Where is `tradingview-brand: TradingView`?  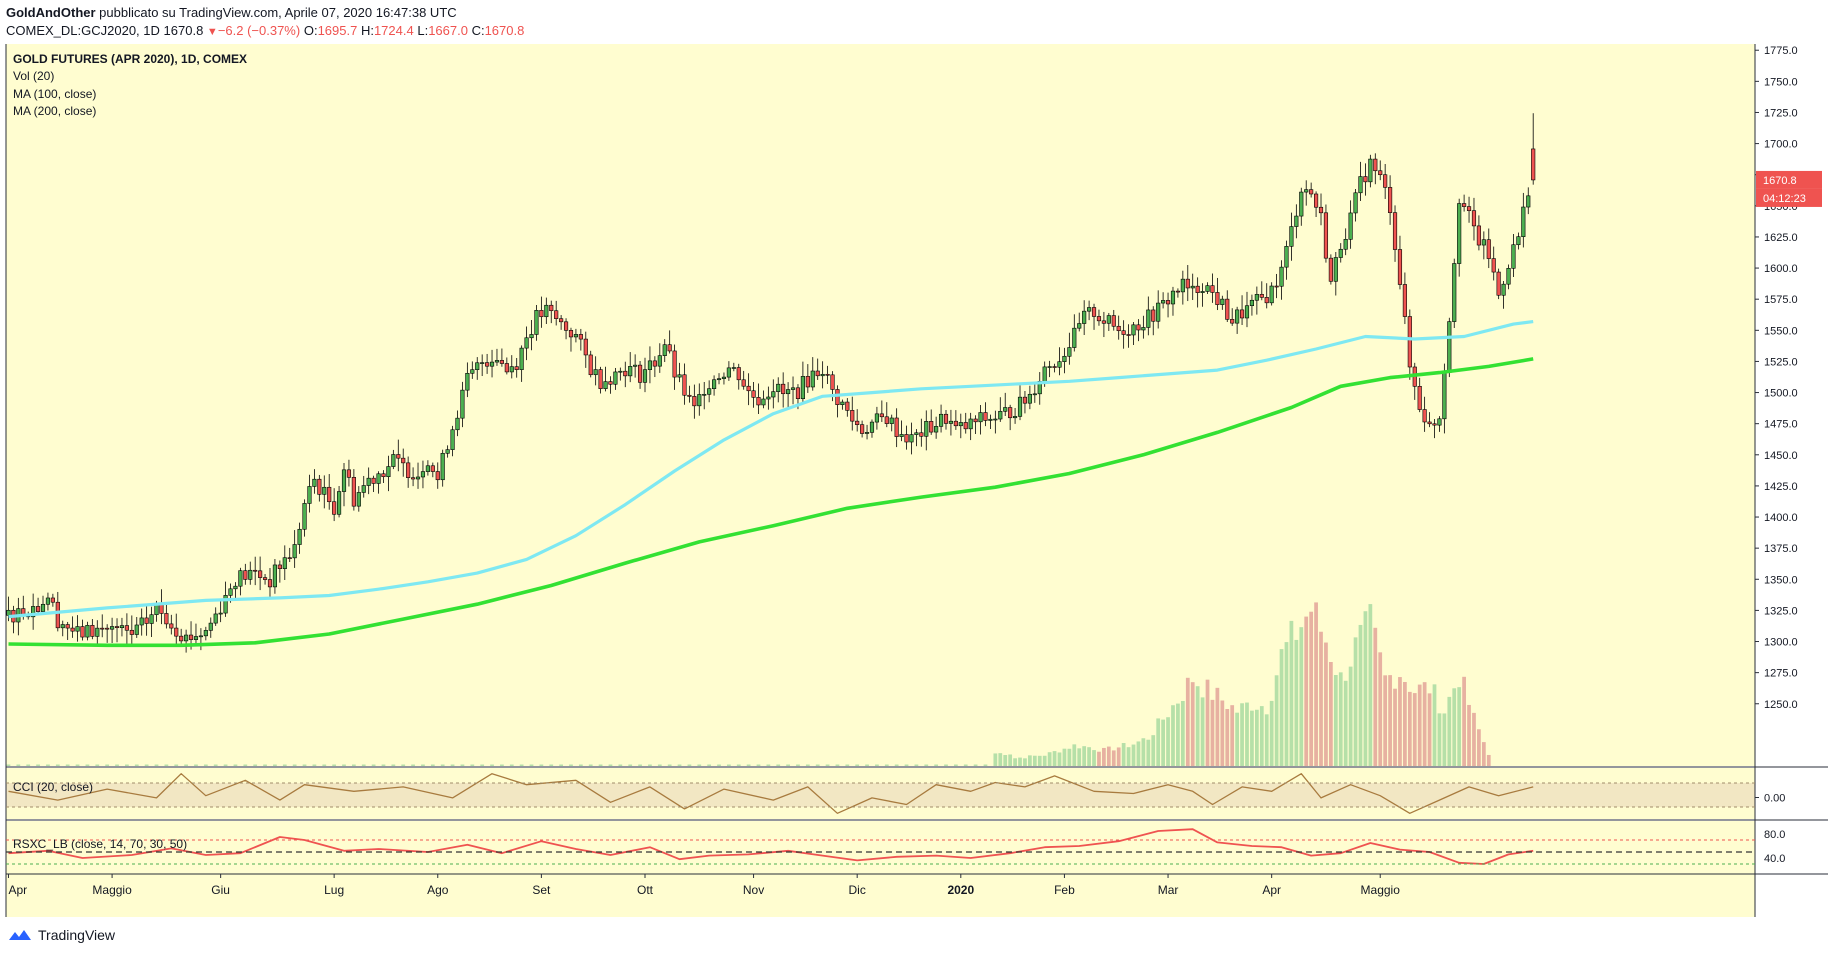 tradingview-brand: TradingView is located at coordinates (61, 935).